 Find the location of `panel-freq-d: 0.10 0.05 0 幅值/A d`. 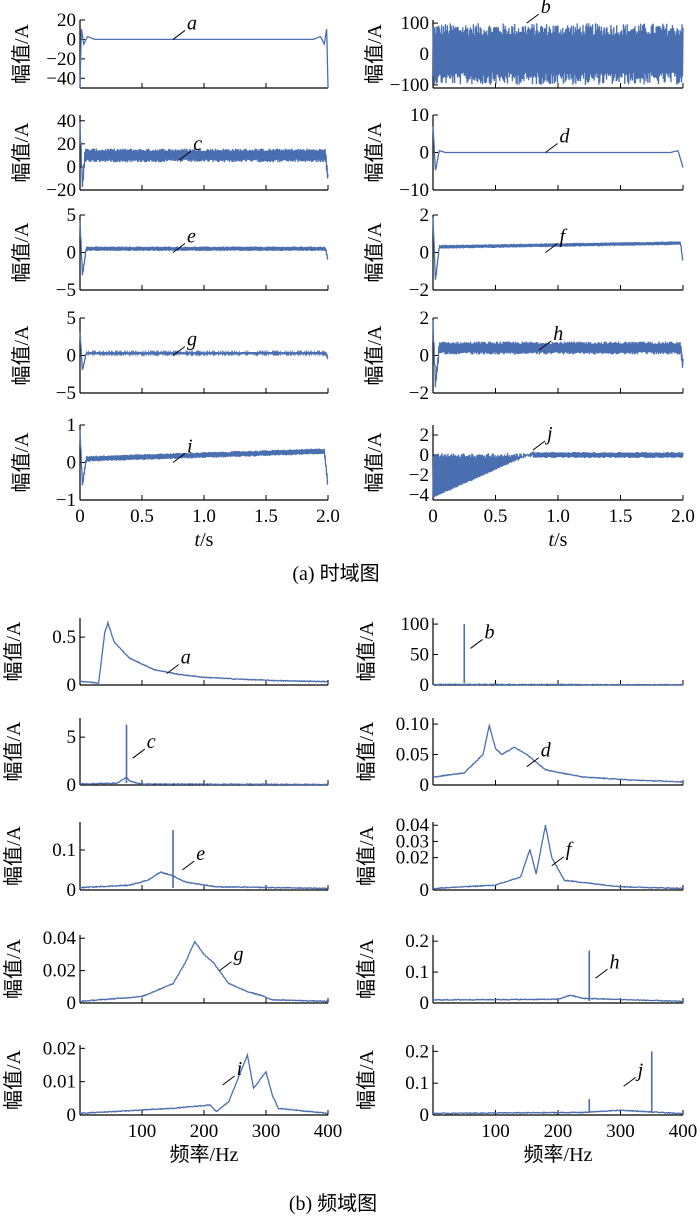

panel-freq-d: 0.10 0.05 0 幅值/A d is located at coordinates (519, 755).